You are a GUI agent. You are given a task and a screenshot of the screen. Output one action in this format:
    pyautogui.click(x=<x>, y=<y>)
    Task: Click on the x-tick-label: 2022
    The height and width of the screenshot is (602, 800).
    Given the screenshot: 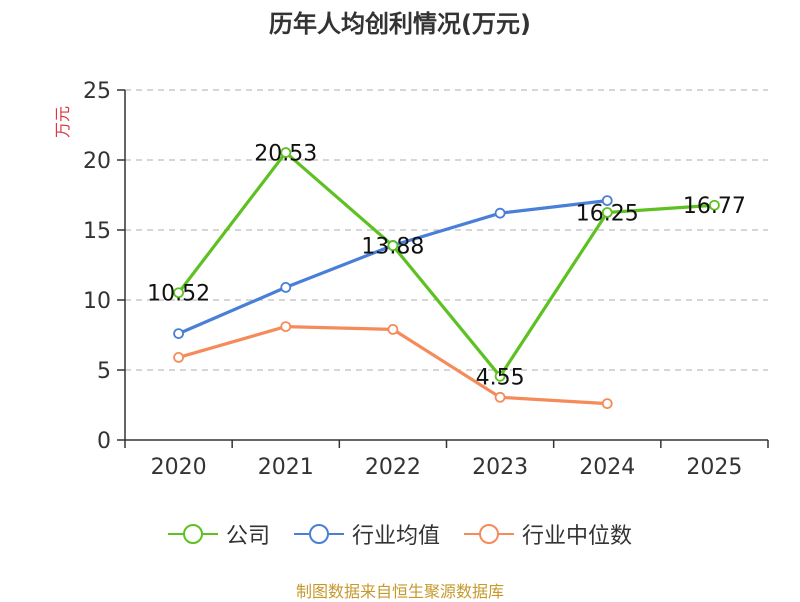 What is the action you would take?
    pyautogui.click(x=393, y=467)
    